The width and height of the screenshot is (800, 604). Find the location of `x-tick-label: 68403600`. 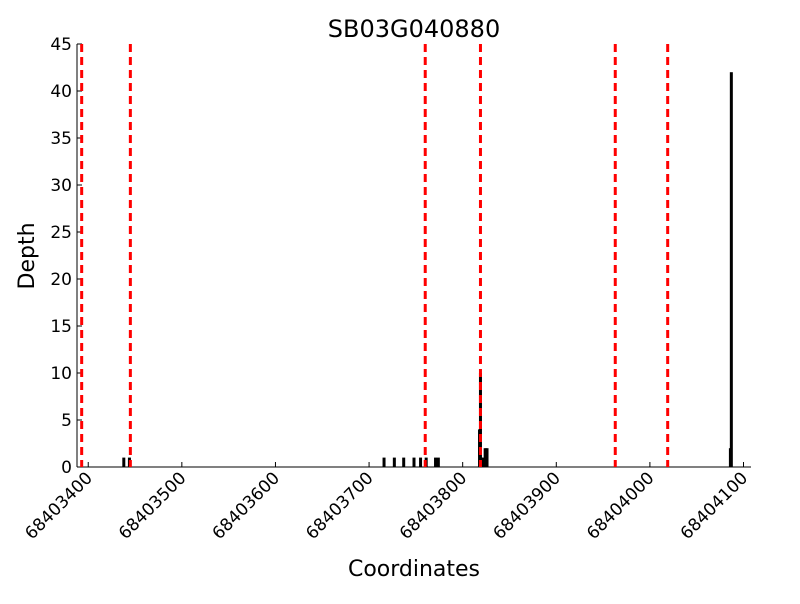

x-tick-label: 68403600 is located at coordinates (246, 505).